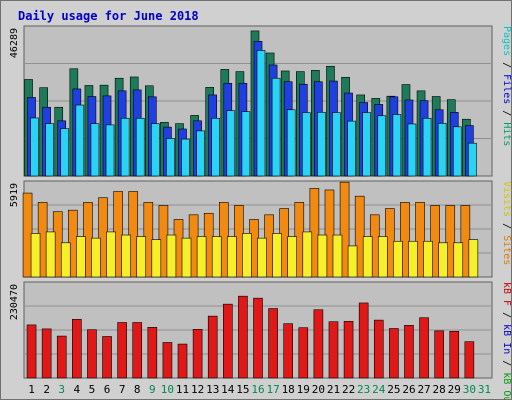 The image size is (512, 400). What do you see at coordinates (506, 386) in the screenshot?
I see `legend-part: kB Out` at bounding box center [506, 386].